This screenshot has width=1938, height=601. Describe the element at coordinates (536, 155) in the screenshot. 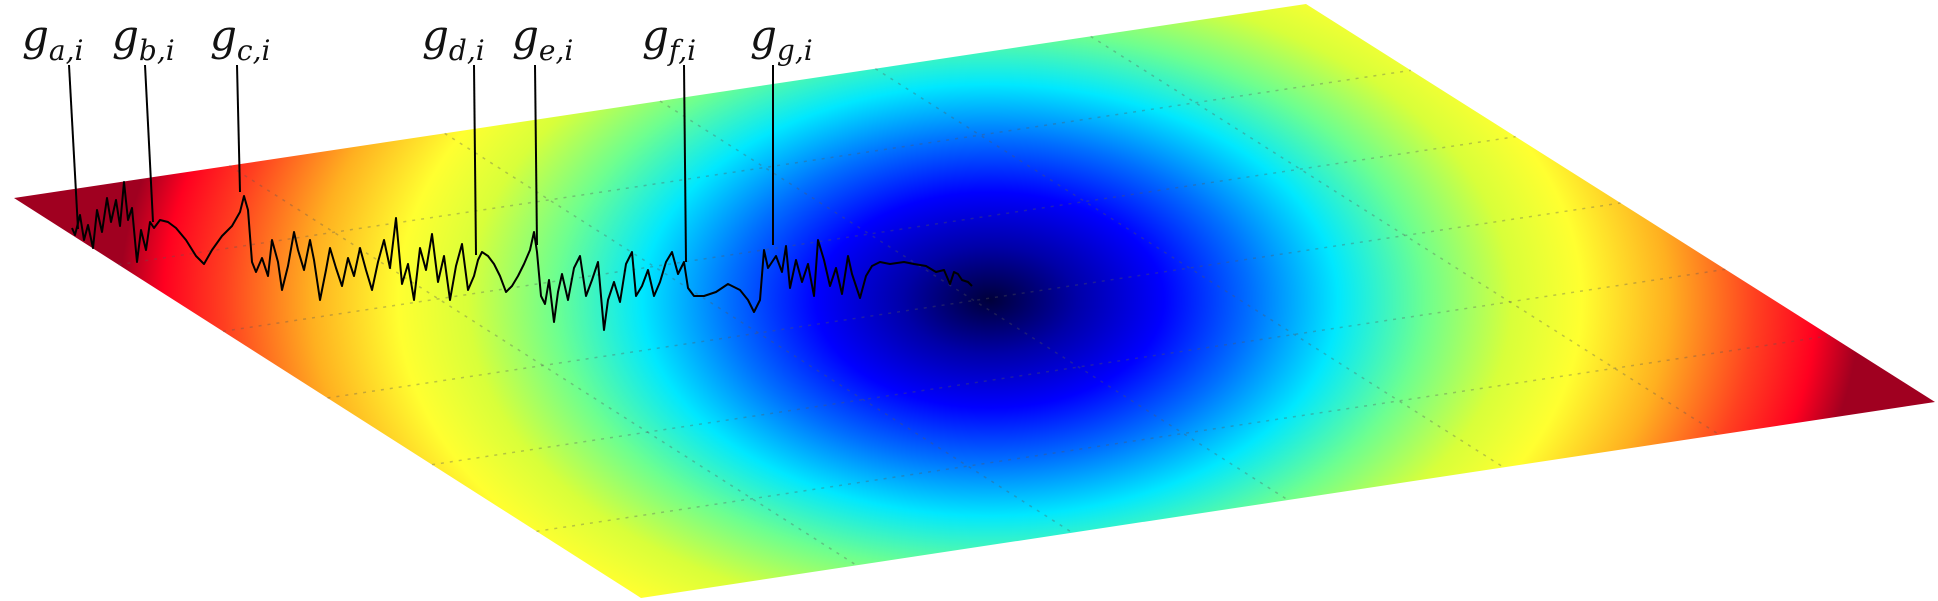

I see `leader-e` at that location.